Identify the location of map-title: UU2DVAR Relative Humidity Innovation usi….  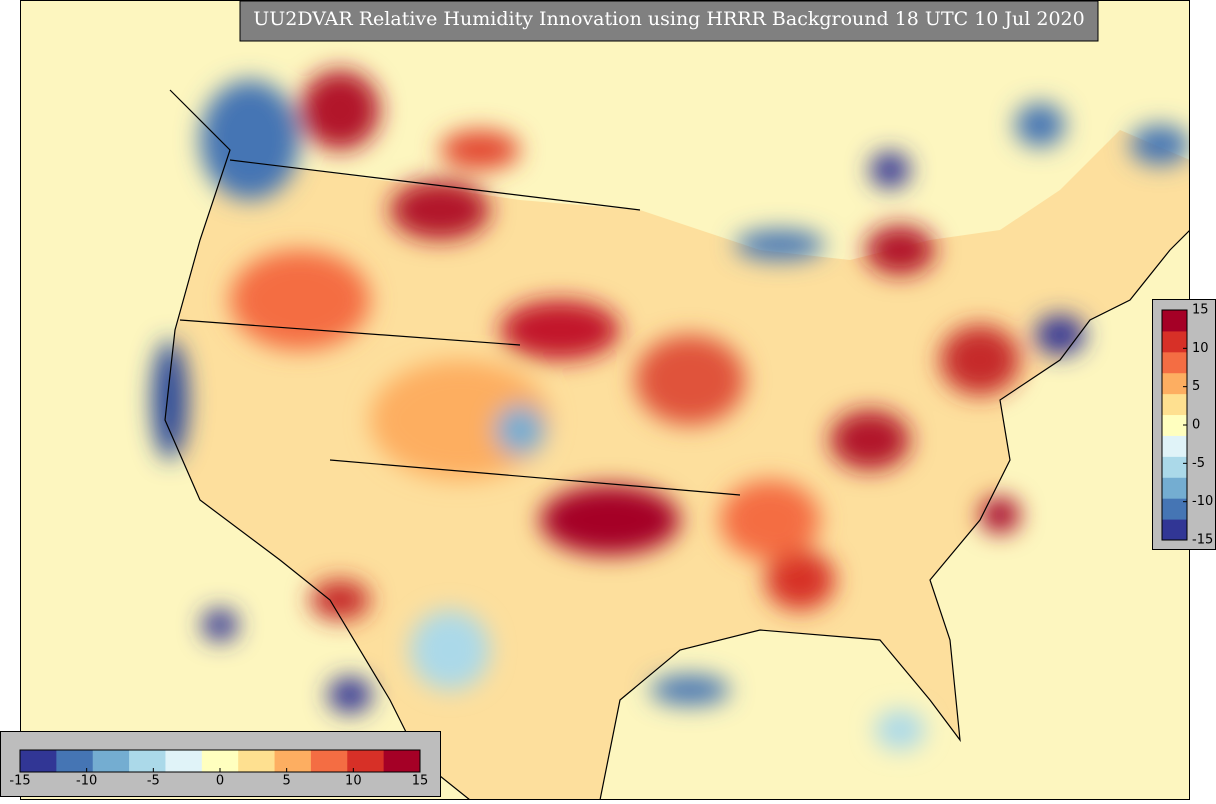
(669, 19).